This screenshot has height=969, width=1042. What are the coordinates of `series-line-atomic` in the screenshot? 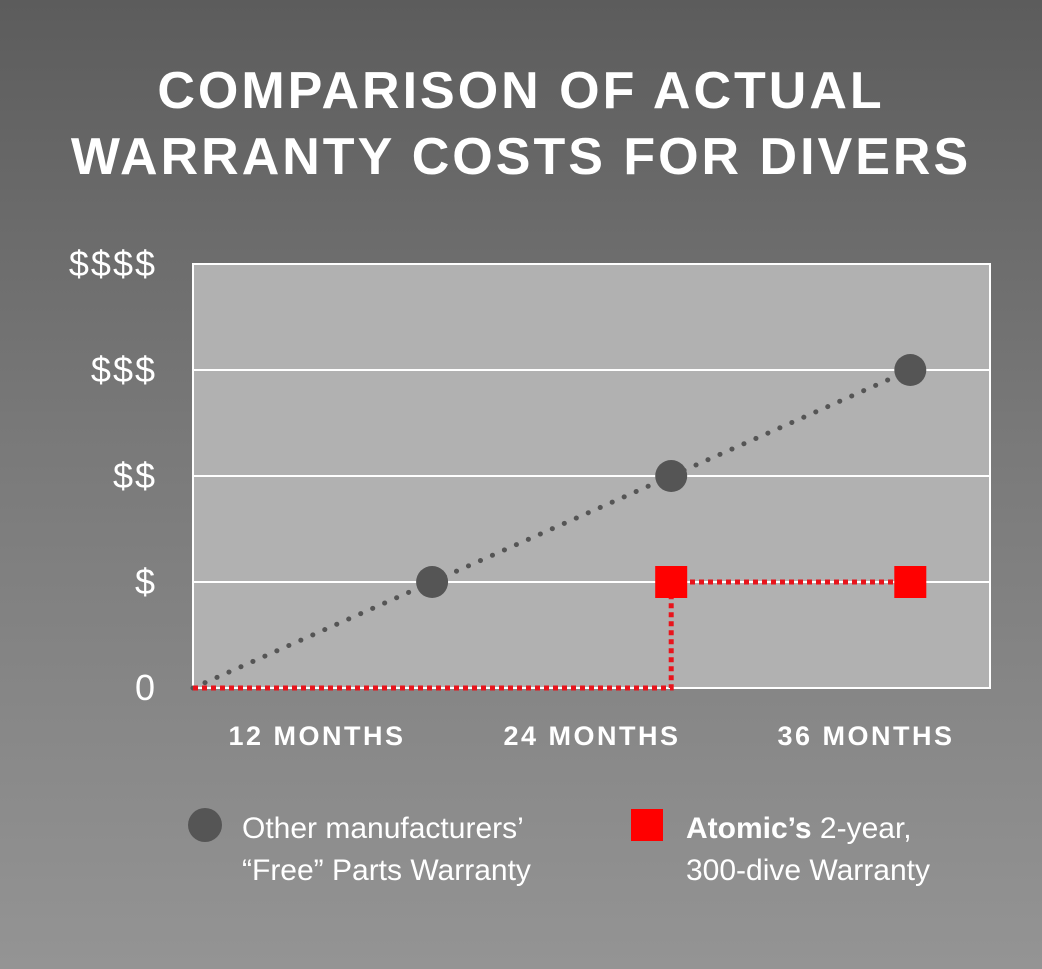 It's located at (552, 635).